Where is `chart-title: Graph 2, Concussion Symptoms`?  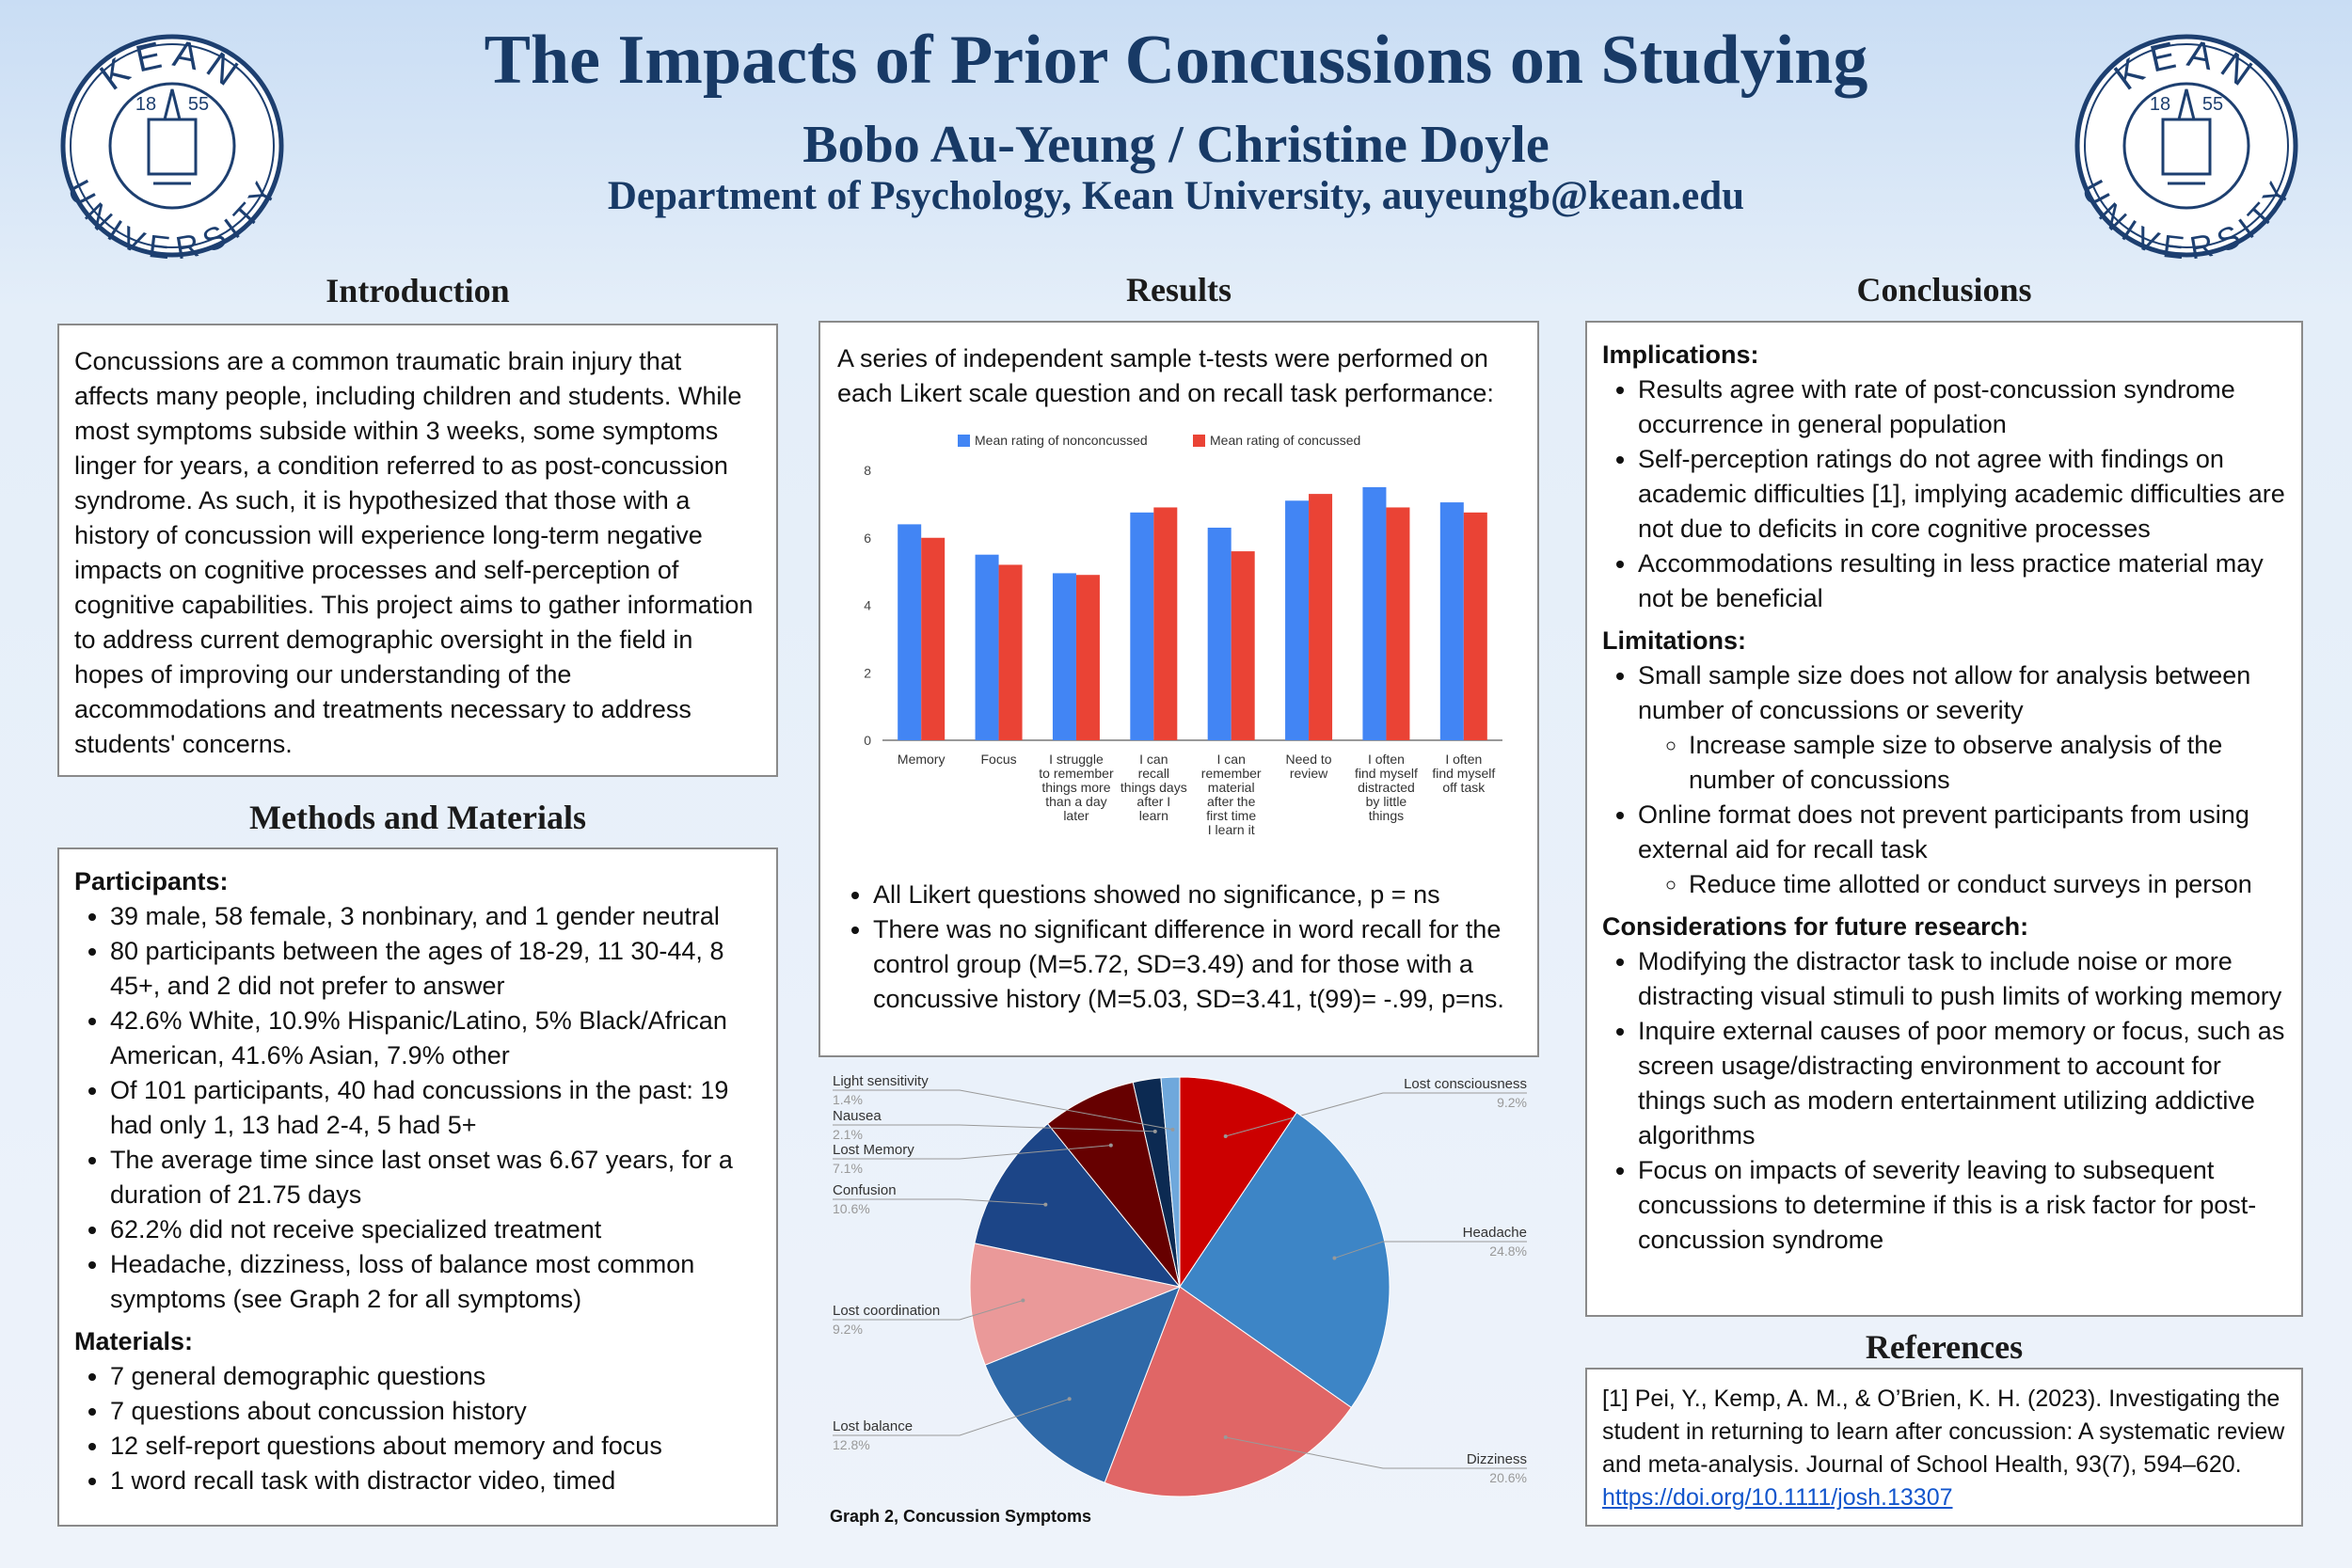 chart-title: Graph 2, Concussion Symptoms is located at coordinates (960, 1516).